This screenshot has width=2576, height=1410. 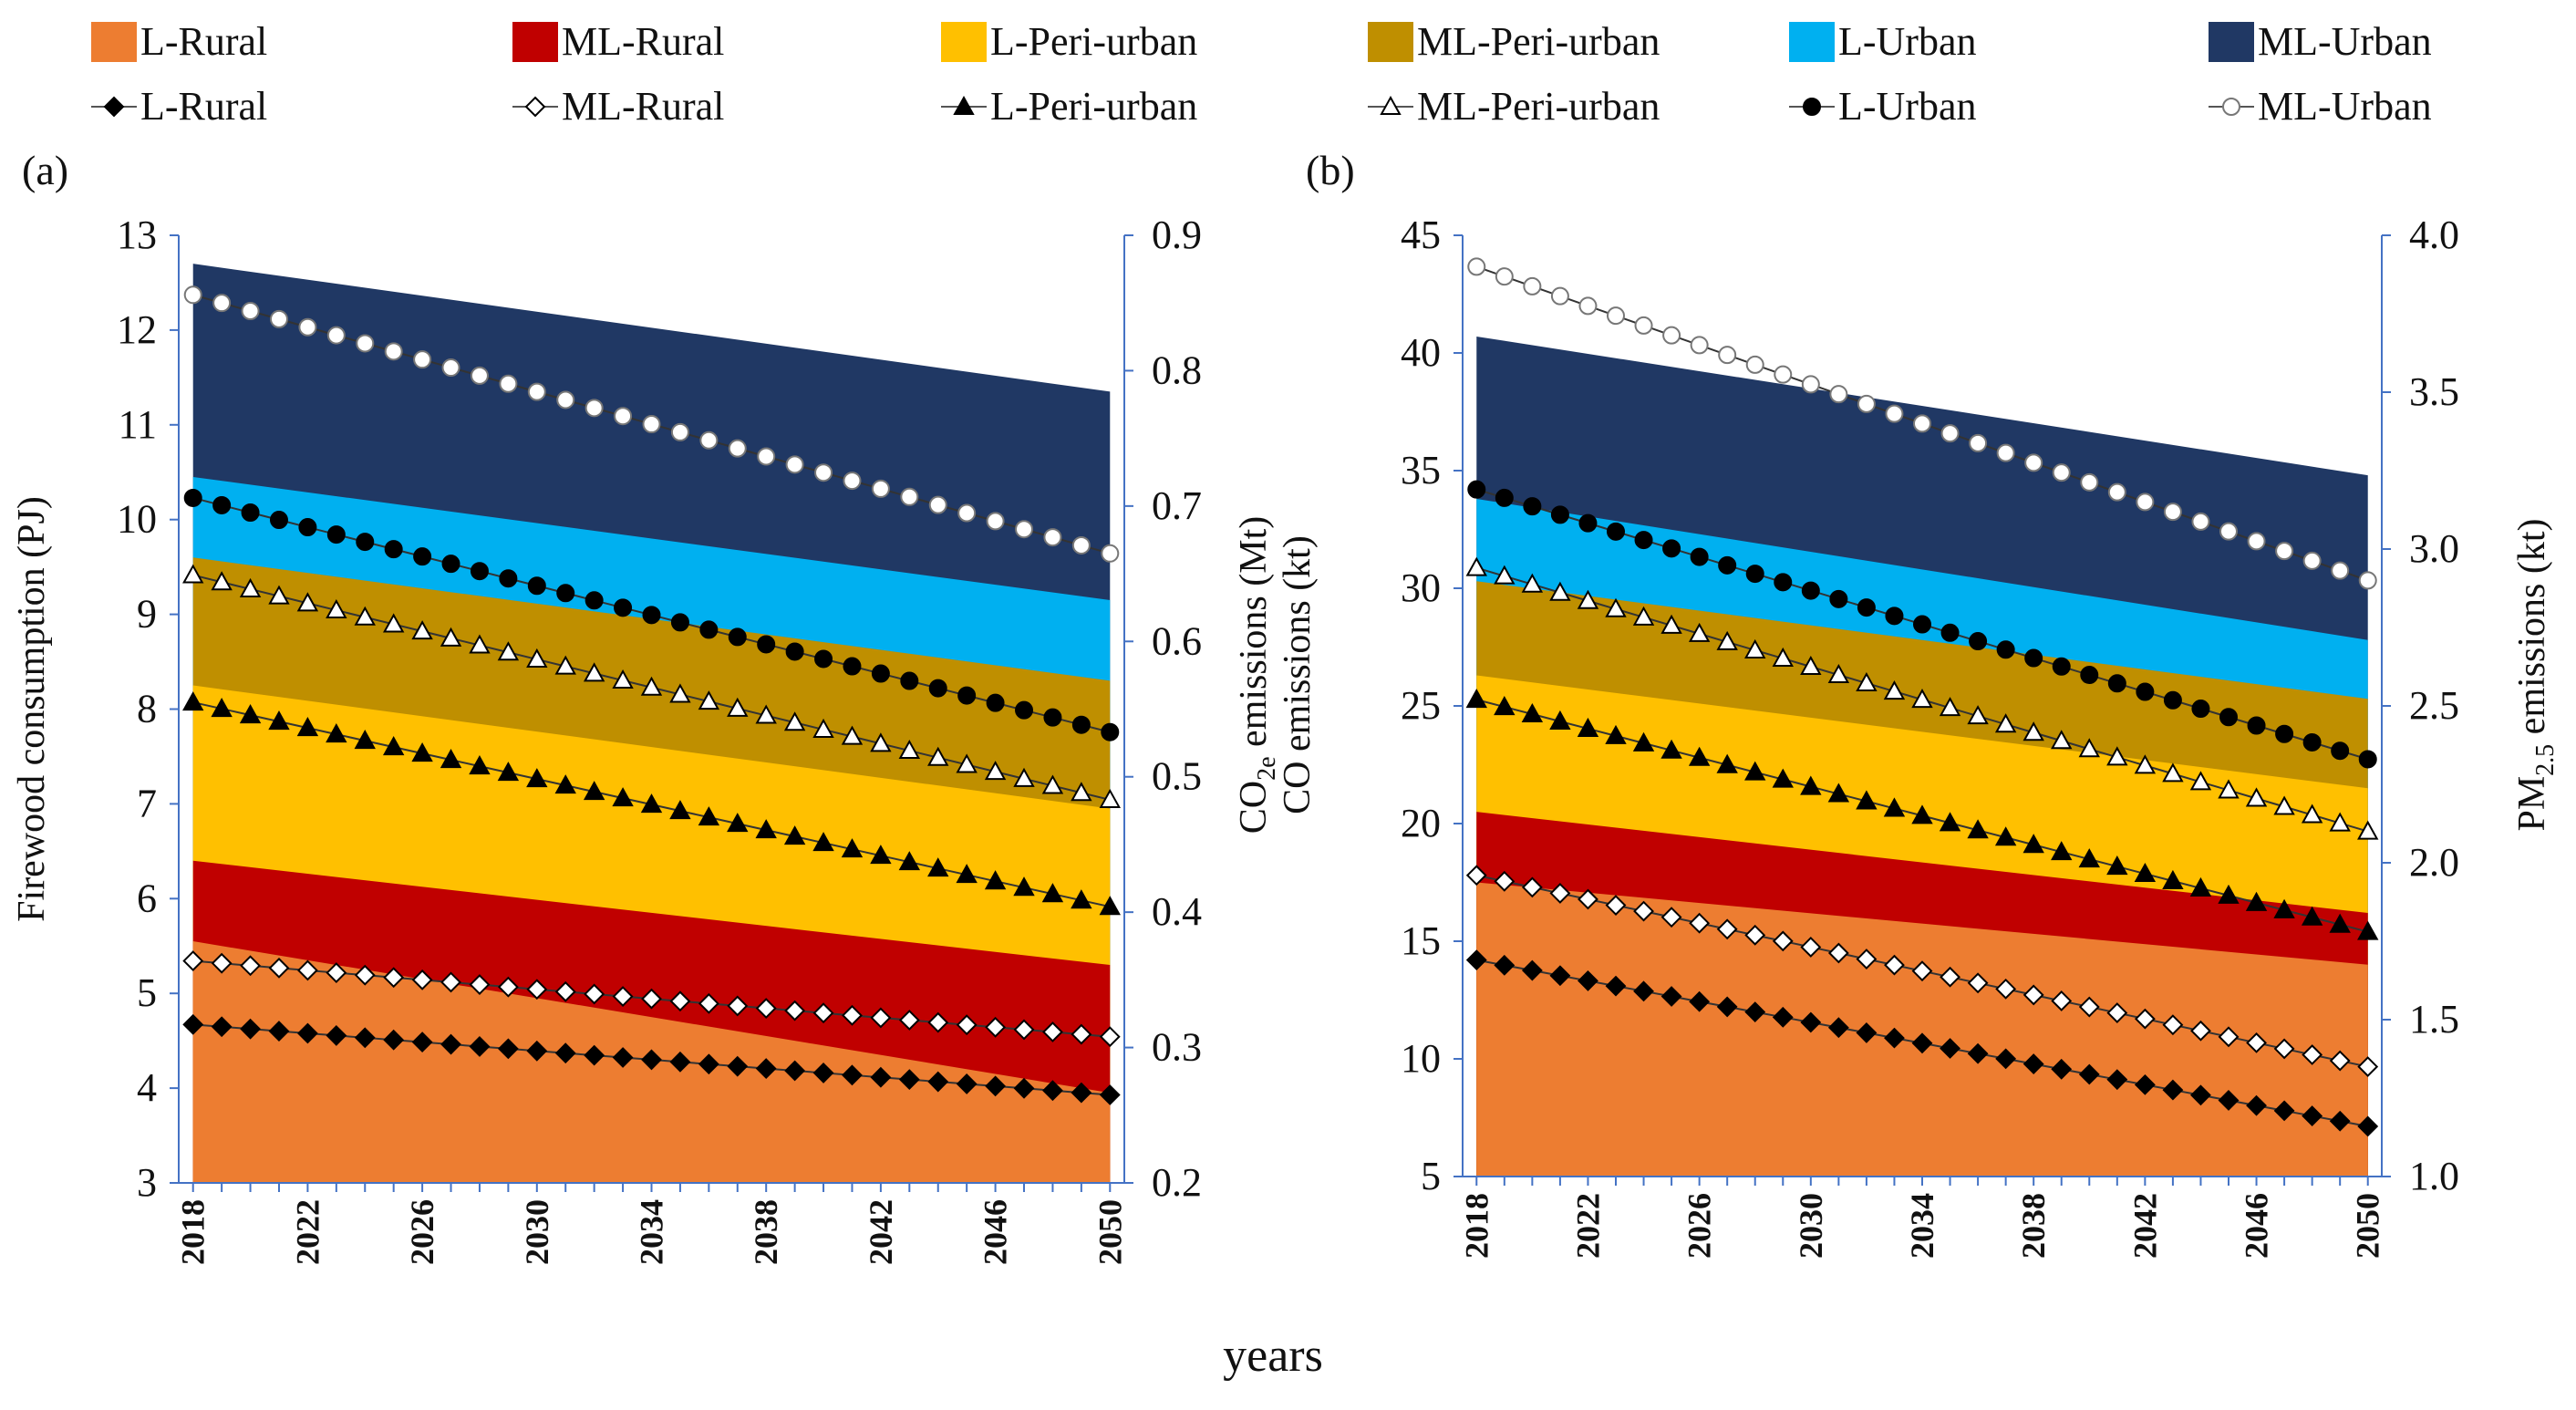 I want to click on a-y-tick-label: 10, so click(x=137, y=519).